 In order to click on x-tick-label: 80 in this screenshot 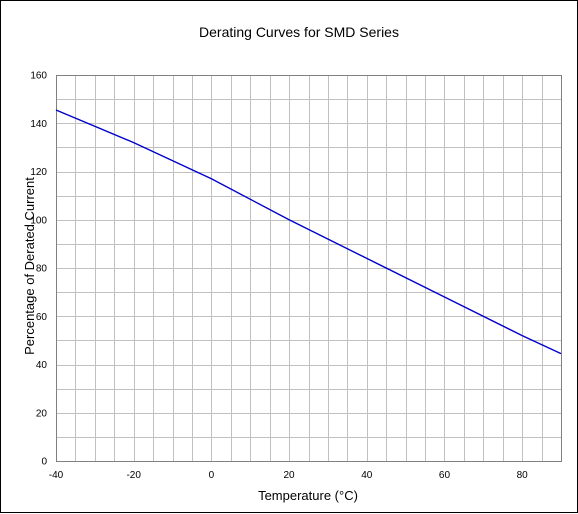, I will do `click(523, 475)`.